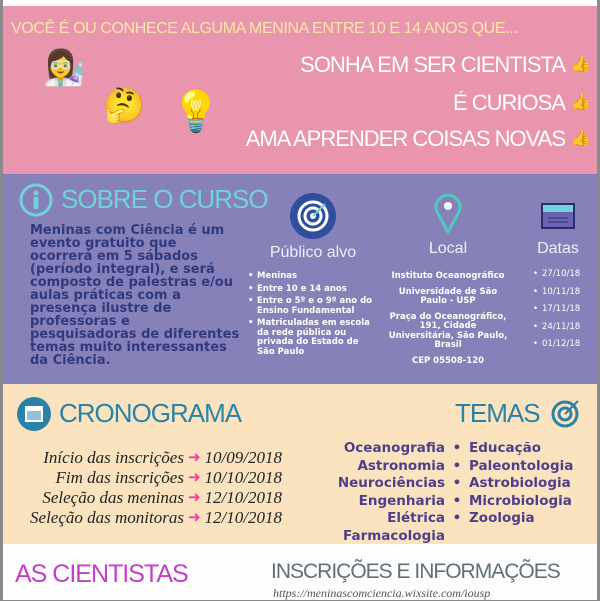 Image resolution: width=600 pixels, height=601 pixels. Describe the element at coordinates (448, 276) in the screenshot. I see `location-line: Instituto Oceanográfico` at that location.